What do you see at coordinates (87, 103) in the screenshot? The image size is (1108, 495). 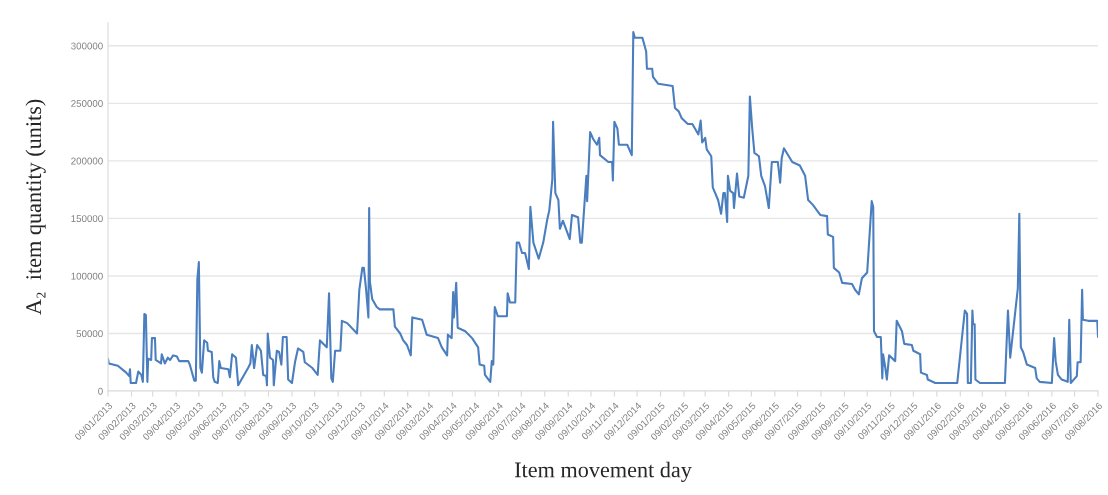 I see `y-tick-label: 250000` at bounding box center [87, 103].